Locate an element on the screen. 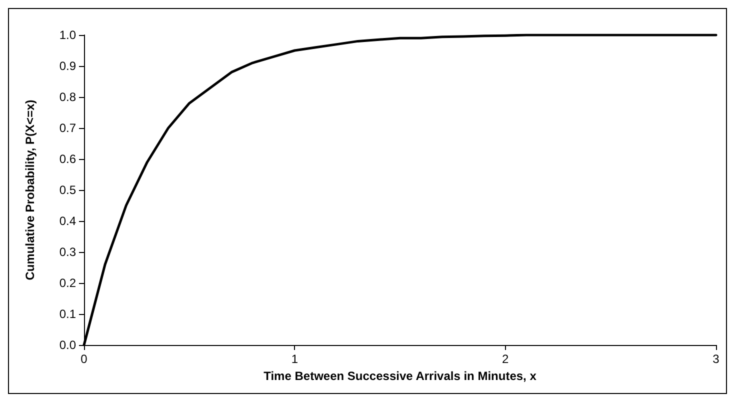  y-tick-label: 0.6 is located at coordinates (67, 159).